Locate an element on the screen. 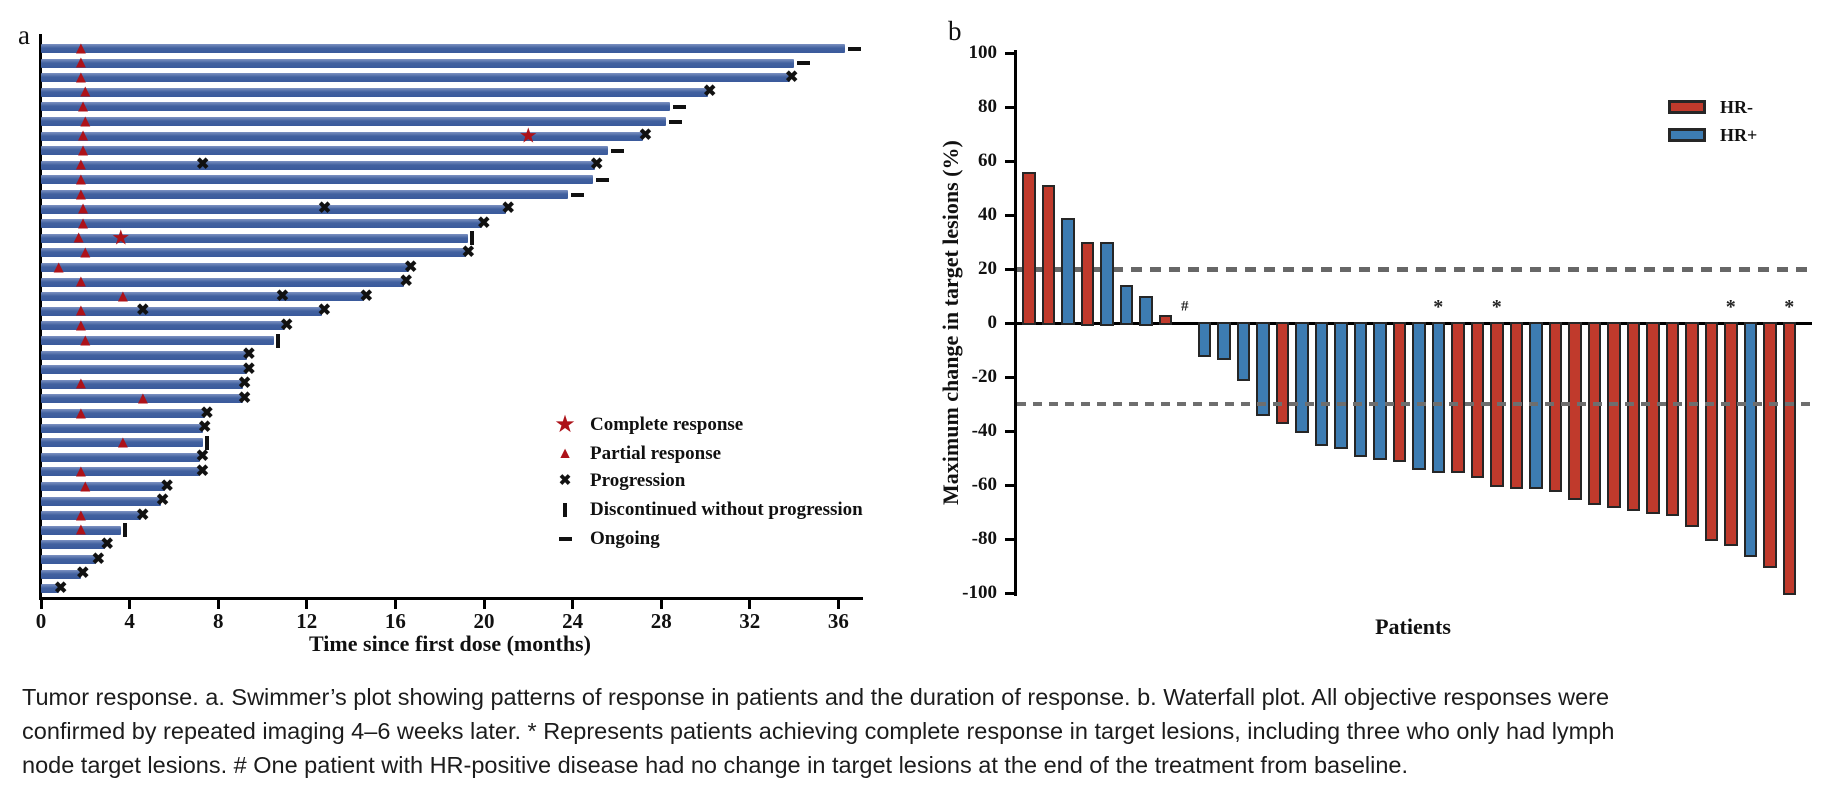  swimmer-x-axis is located at coordinates (450, 598).